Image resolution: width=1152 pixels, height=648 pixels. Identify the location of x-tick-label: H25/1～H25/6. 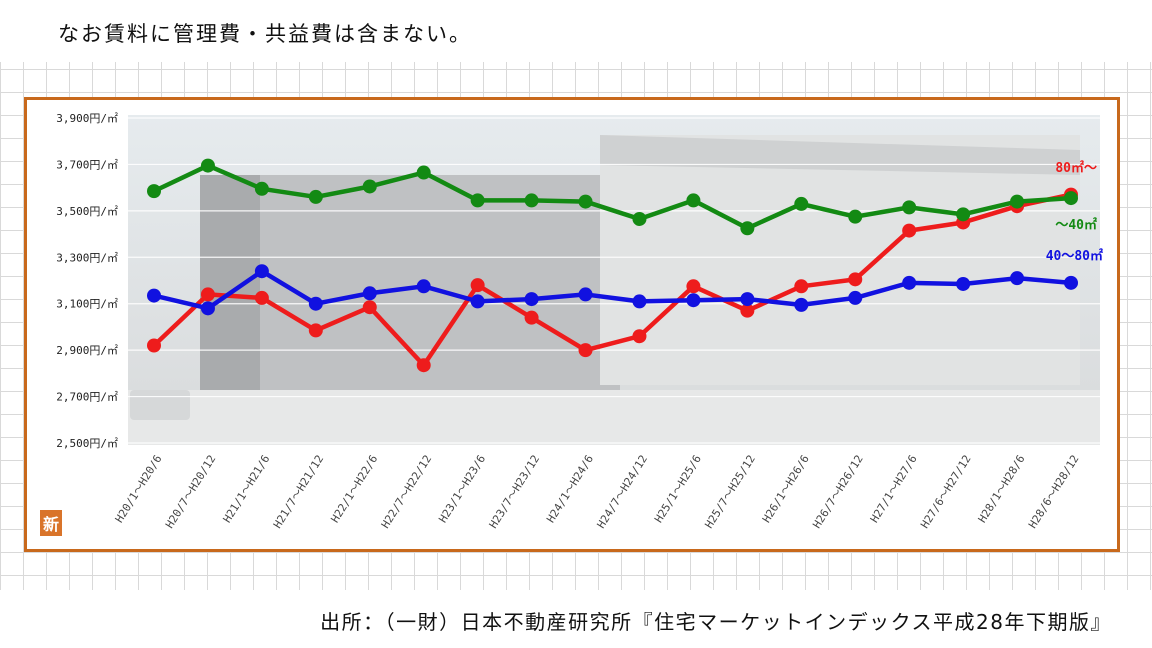
(678, 489).